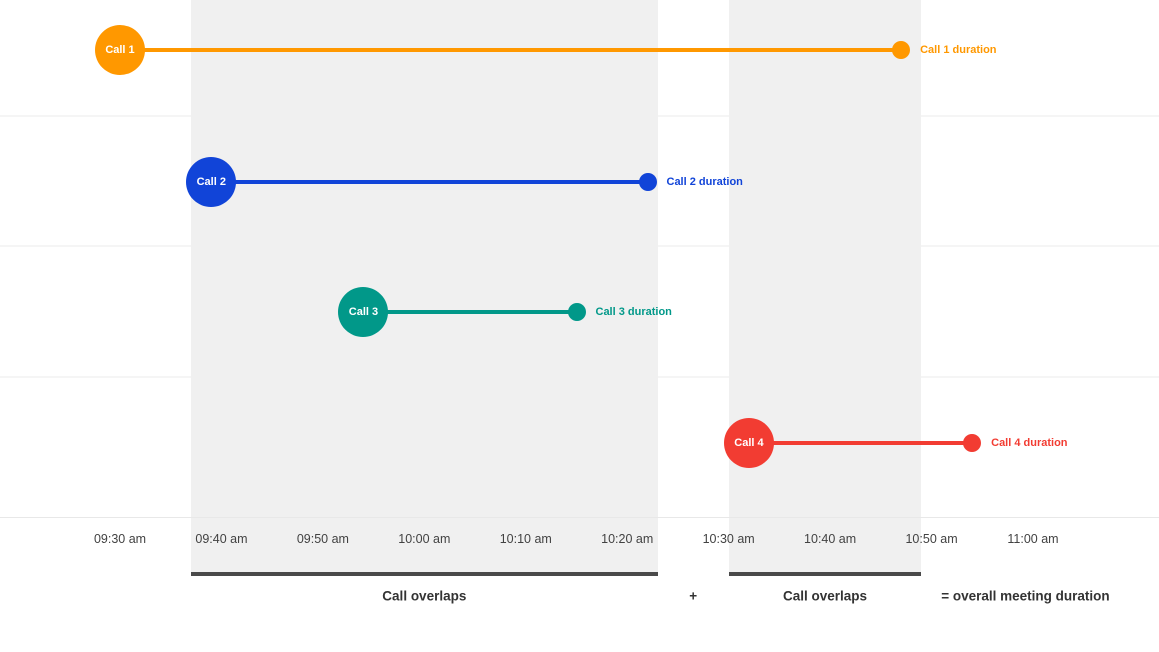  I want to click on x-axis-tick-label: 10:20 am, so click(627, 539).